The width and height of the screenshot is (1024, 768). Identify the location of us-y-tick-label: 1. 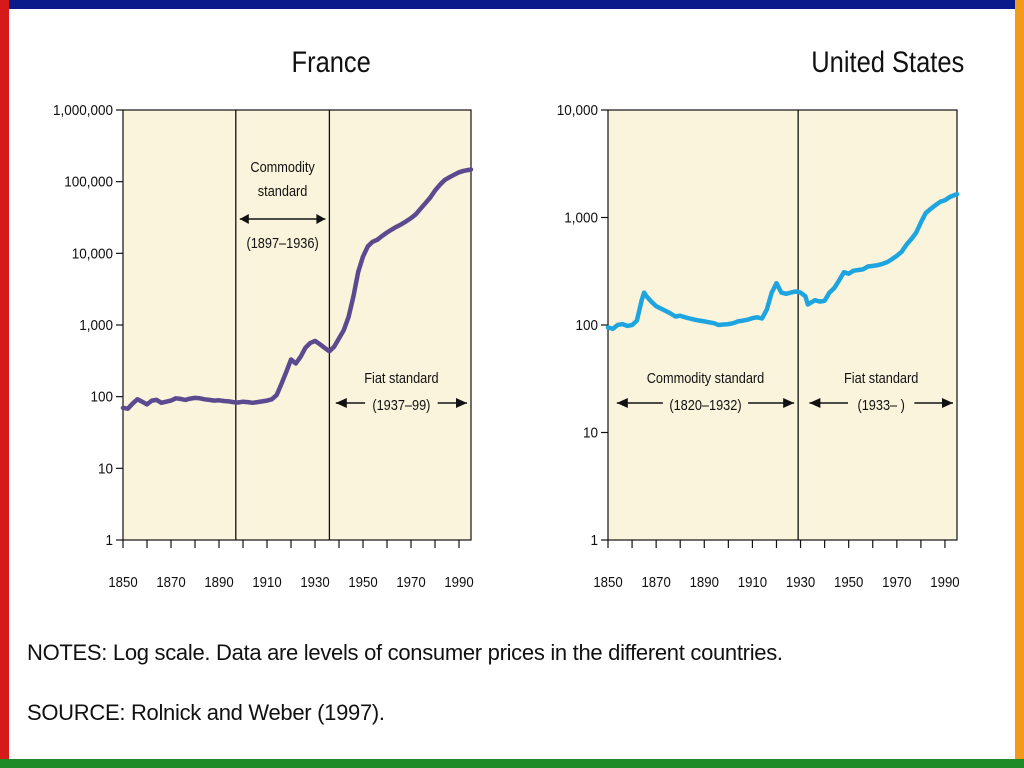
(594, 540).